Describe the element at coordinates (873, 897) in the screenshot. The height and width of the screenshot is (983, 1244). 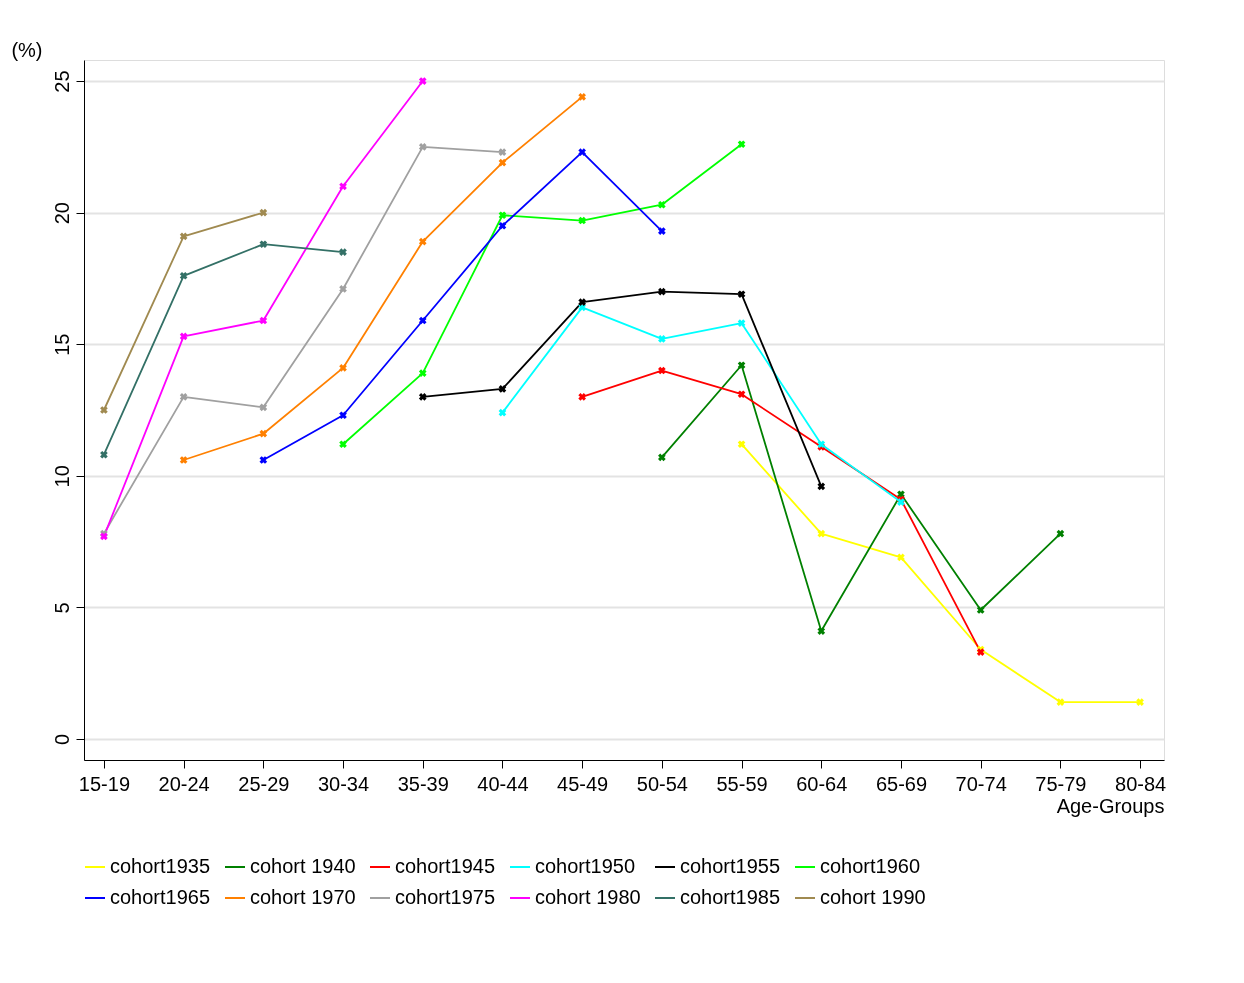
I see `legend-label: cohort 1990` at that location.